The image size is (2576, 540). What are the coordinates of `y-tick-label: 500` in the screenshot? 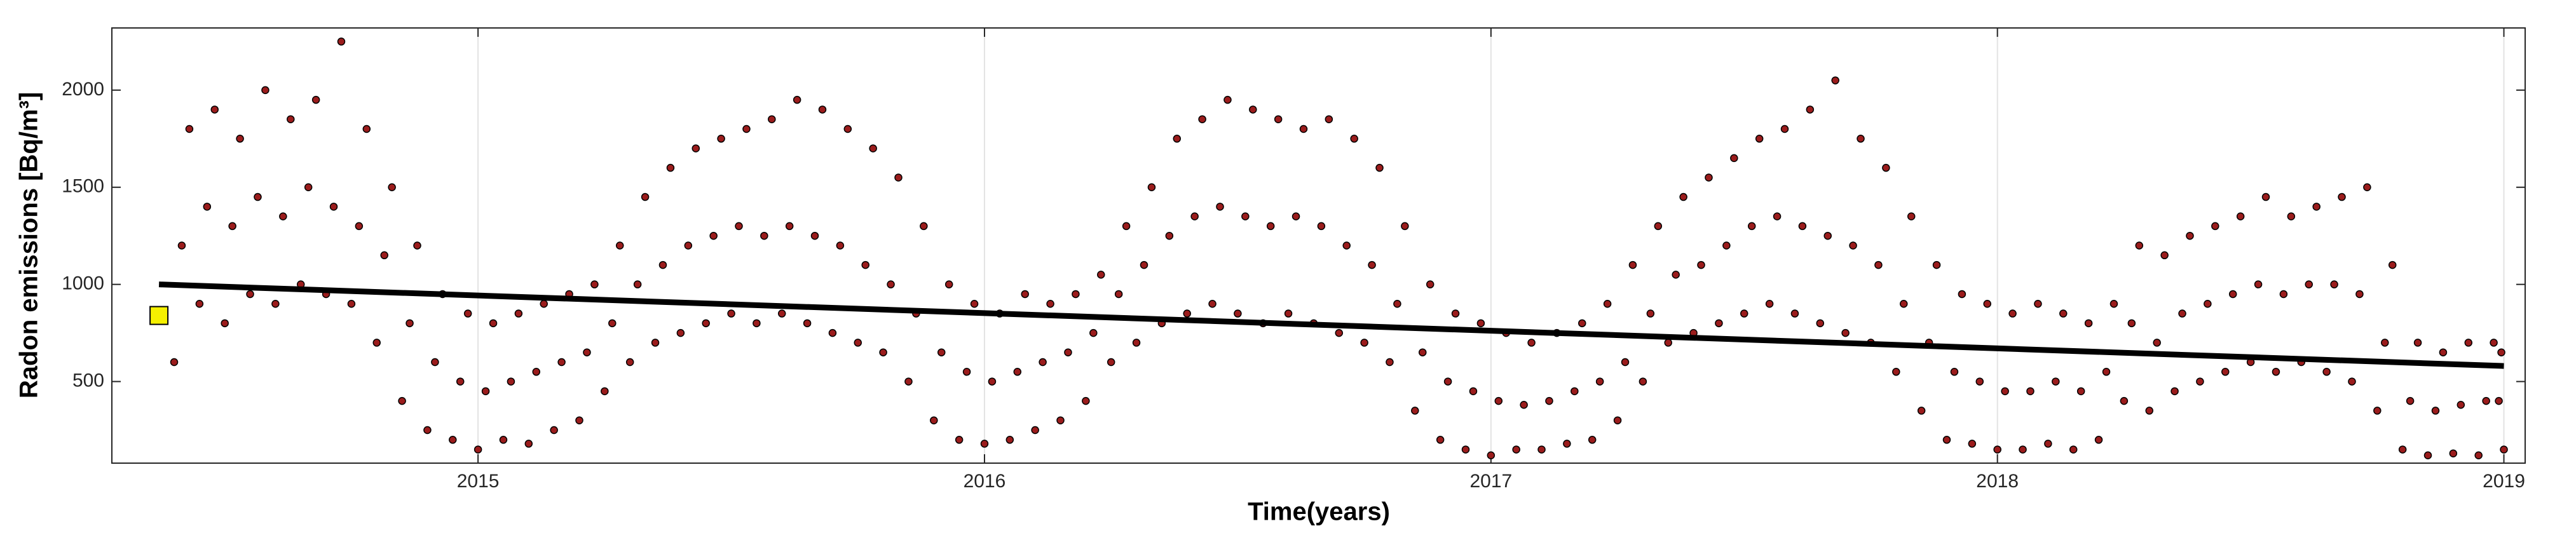 It's located at (88, 380).